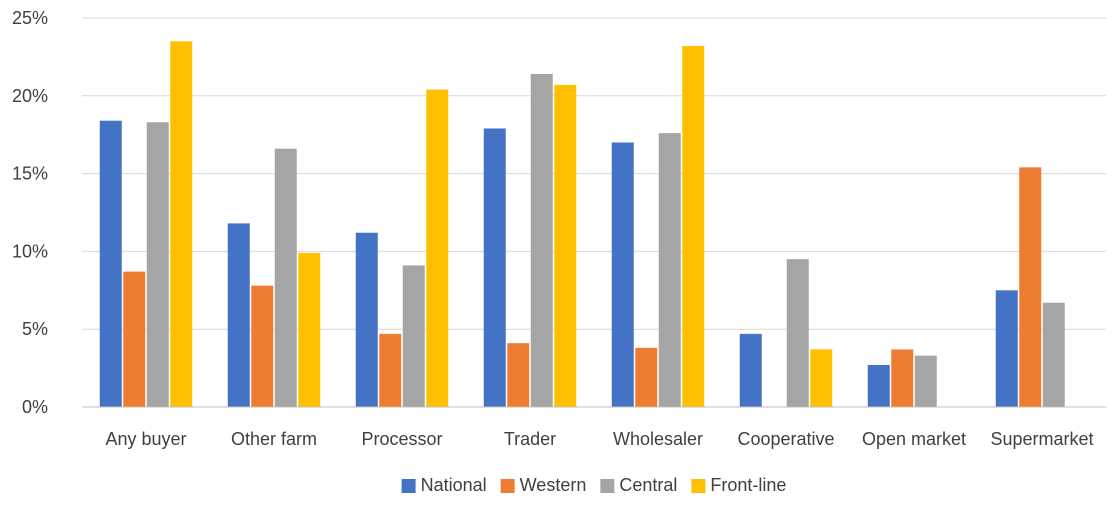  What do you see at coordinates (593, 485) in the screenshot?
I see `legend: National Western Central Front-line` at bounding box center [593, 485].